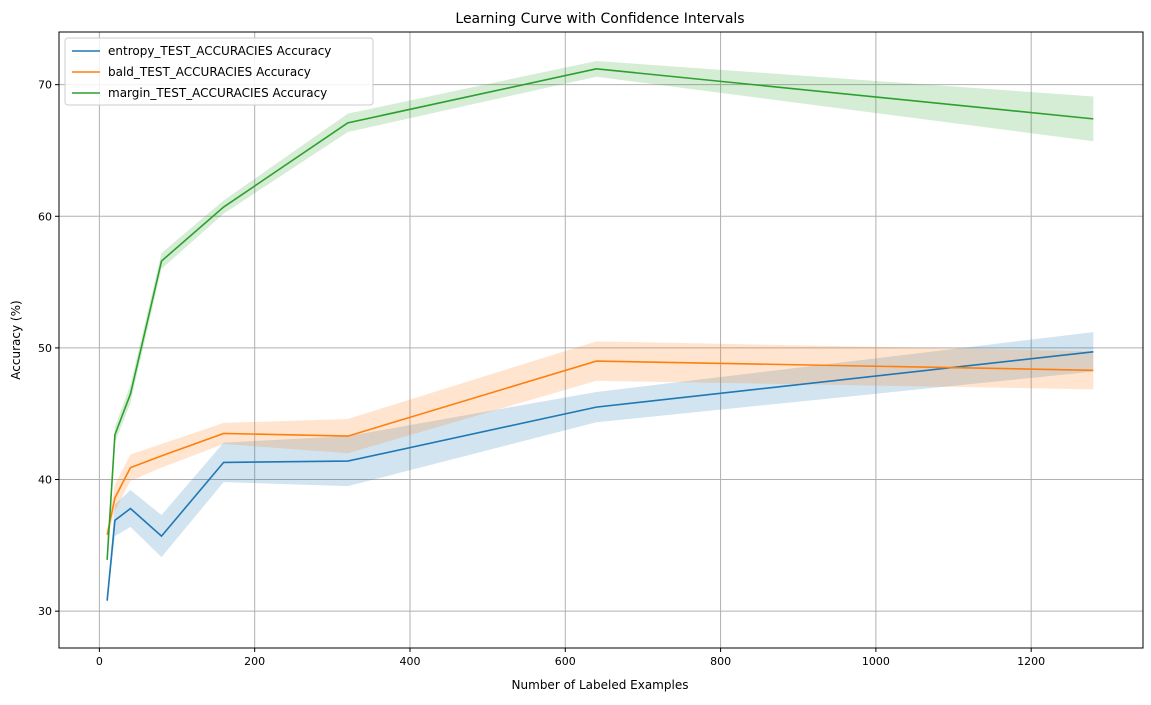 This screenshot has height=705, width=1151. I want to click on x-tick-label: 800, so click(720, 661).